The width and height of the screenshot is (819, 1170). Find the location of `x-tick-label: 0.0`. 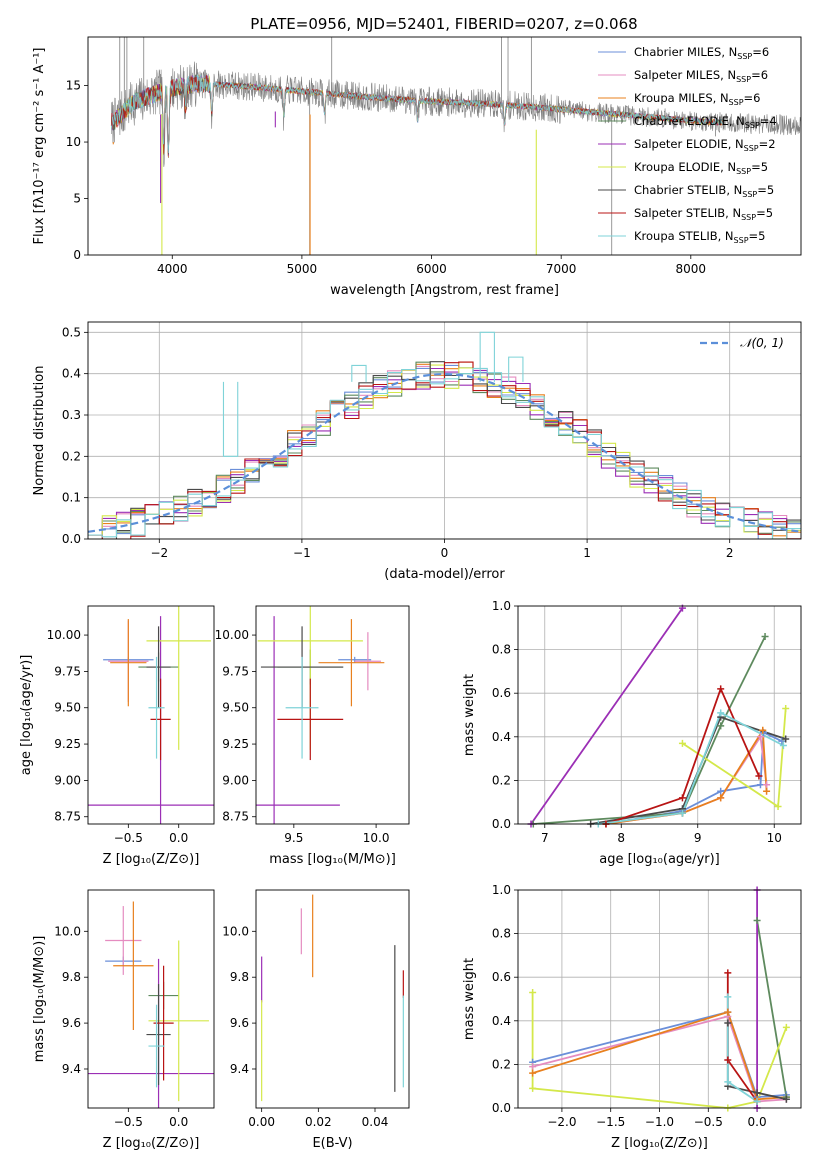

x-tick-label: 0.0 is located at coordinates (757, 1122).